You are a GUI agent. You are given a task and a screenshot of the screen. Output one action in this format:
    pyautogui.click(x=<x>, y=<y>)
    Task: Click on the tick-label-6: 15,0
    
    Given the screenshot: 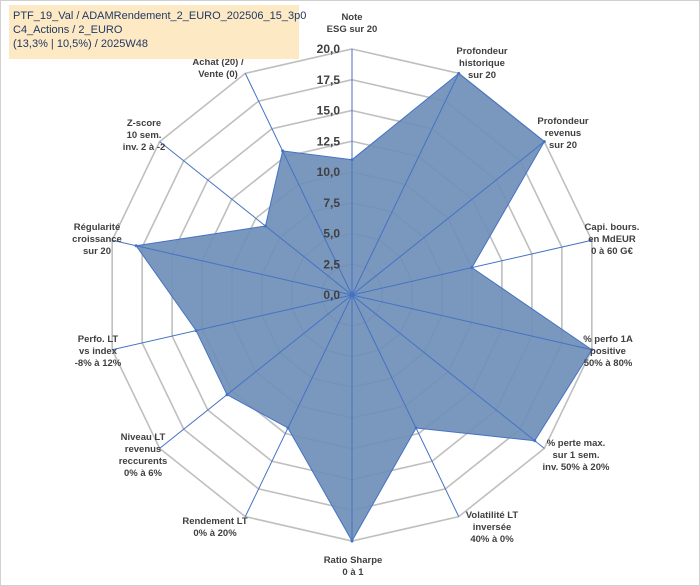 What is the action you would take?
    pyautogui.click(x=329, y=111)
    